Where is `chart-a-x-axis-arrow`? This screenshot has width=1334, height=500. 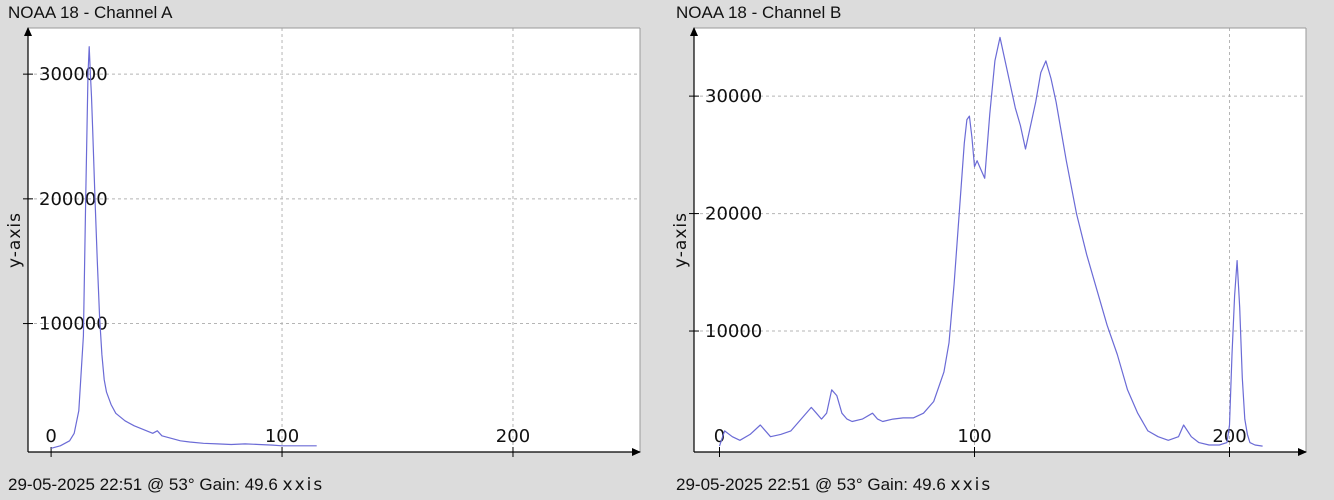
chart-a-x-axis-arrow is located at coordinates (636, 452).